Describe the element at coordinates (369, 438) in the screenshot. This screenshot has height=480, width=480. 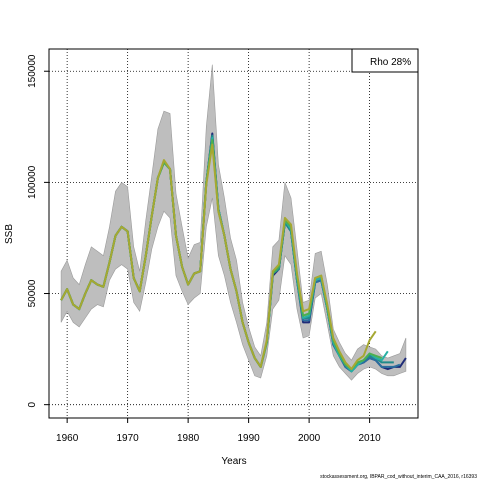
I see `x-tick-label: 2010` at that location.